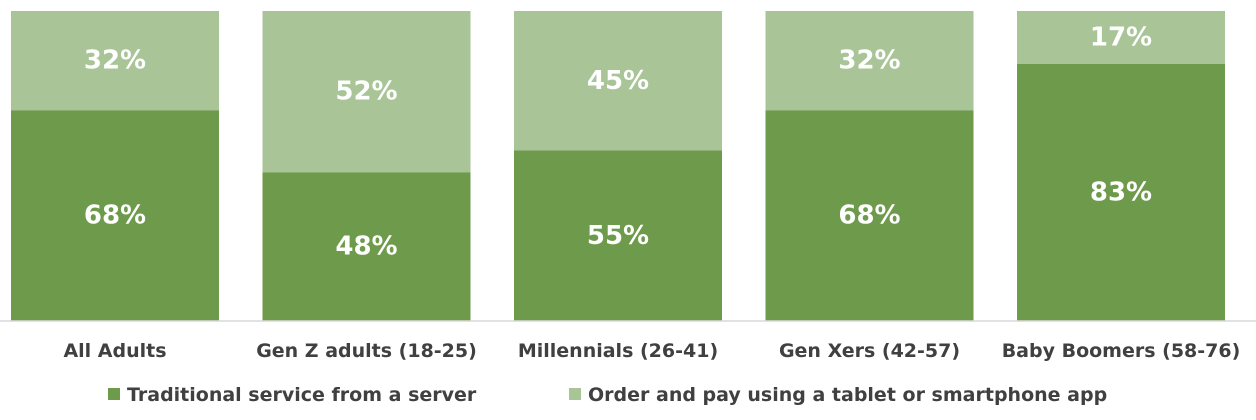 The image size is (1256, 420). What do you see at coordinates (366, 351) in the screenshot?
I see `category-label-gen-z-adults-18-25: Gen Z adults (18-25)` at bounding box center [366, 351].